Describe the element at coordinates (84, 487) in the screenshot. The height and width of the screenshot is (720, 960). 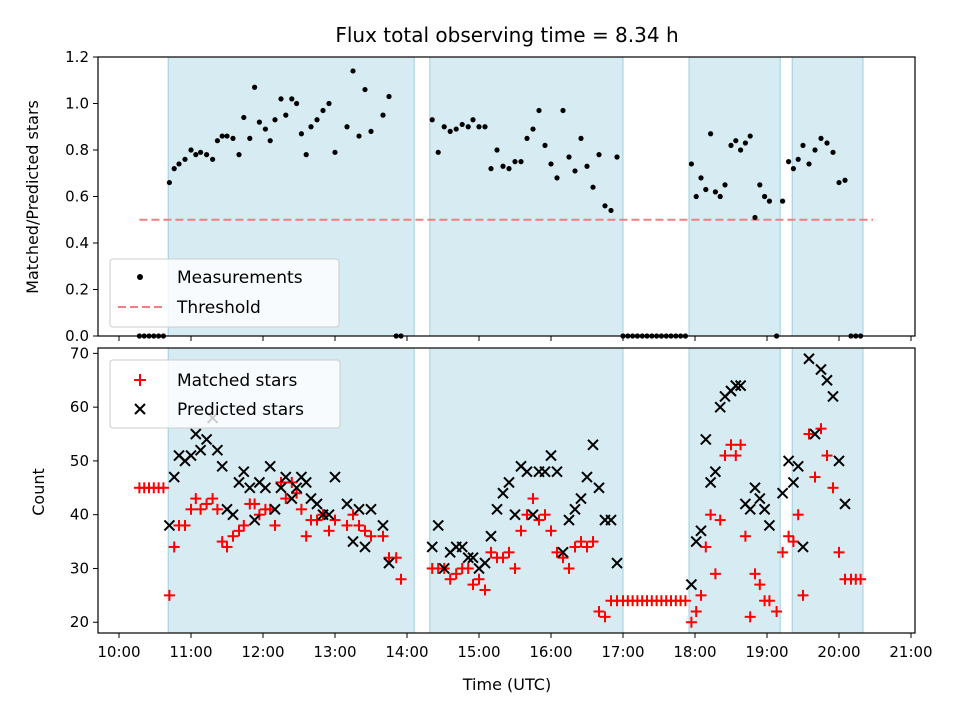
I see `bottom-y-axis: 20 30 40 50 60 70` at that location.